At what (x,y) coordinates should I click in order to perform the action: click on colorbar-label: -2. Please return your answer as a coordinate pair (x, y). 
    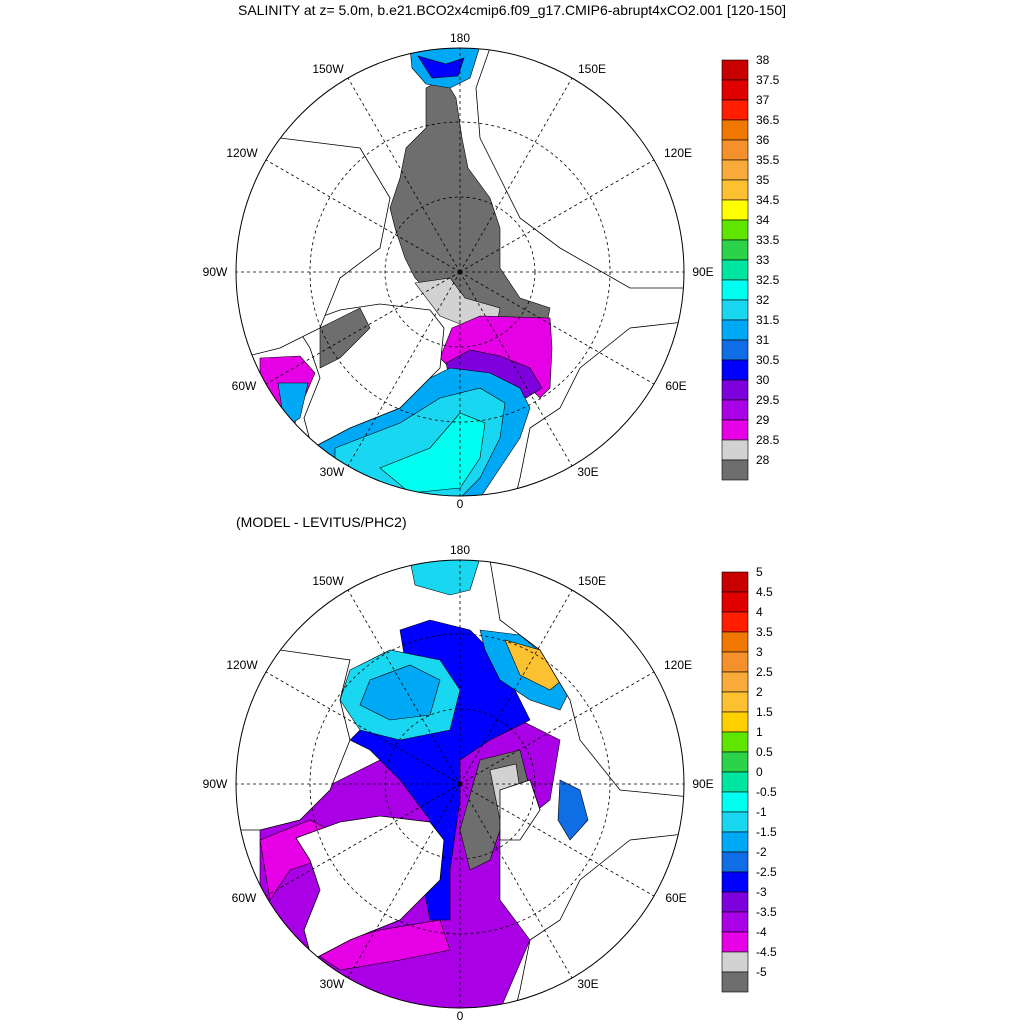
    Looking at the image, I should click on (761, 852).